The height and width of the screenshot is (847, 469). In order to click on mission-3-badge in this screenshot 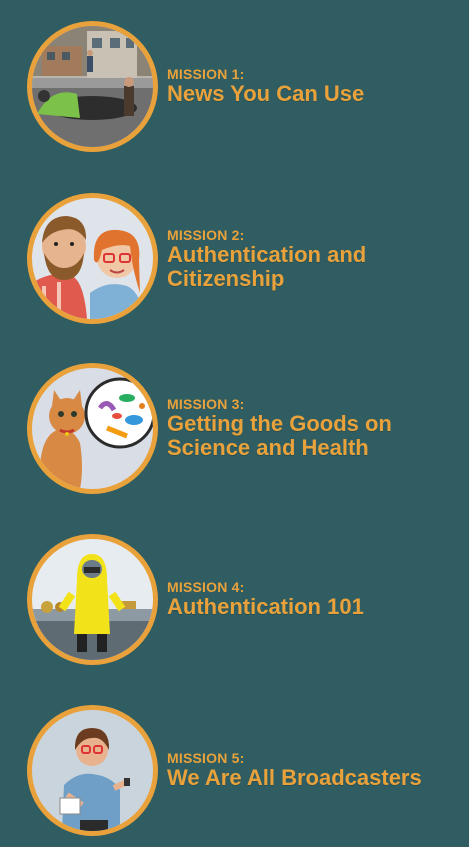, I will do `click(92, 428)`.